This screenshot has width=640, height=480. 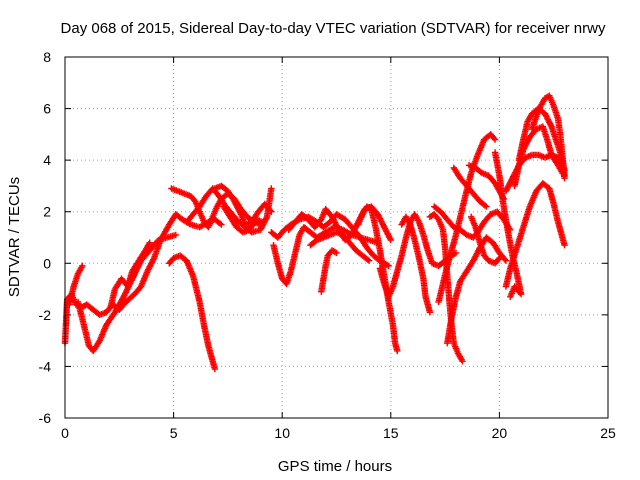 I want to click on y-tick-label: -6, so click(x=45, y=418).